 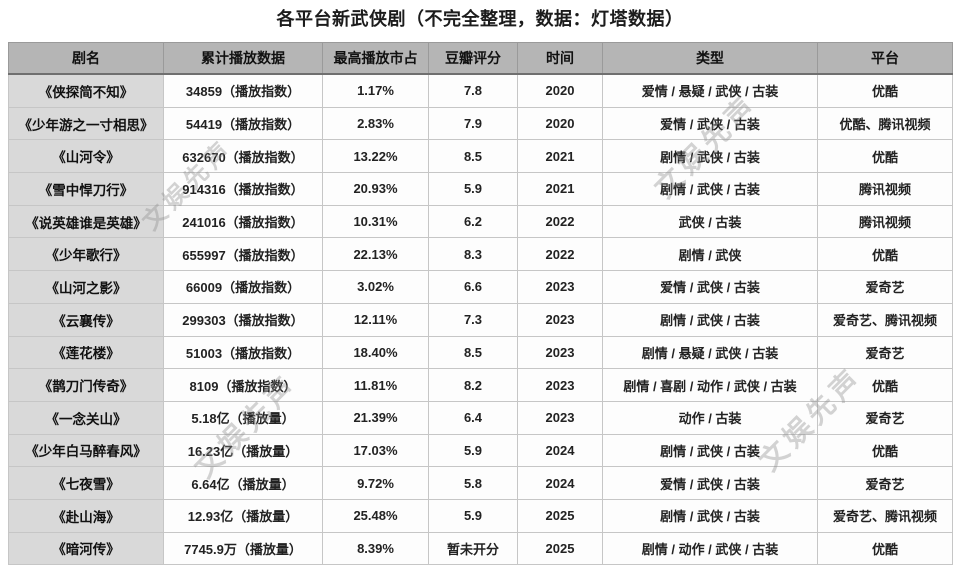 What do you see at coordinates (473, 385) in the screenshot?
I see `cell-douban-rating: 8.2` at bounding box center [473, 385].